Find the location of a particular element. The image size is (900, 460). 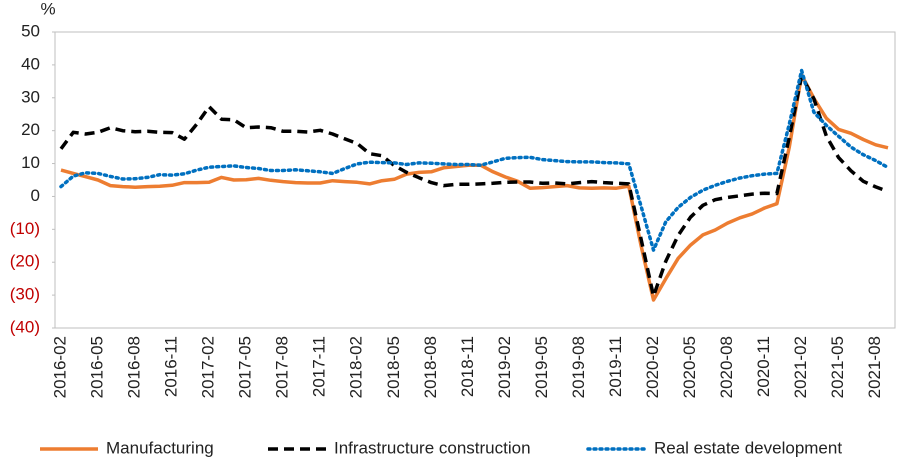

x-tick-label: 2018-02 is located at coordinates (356, 367).